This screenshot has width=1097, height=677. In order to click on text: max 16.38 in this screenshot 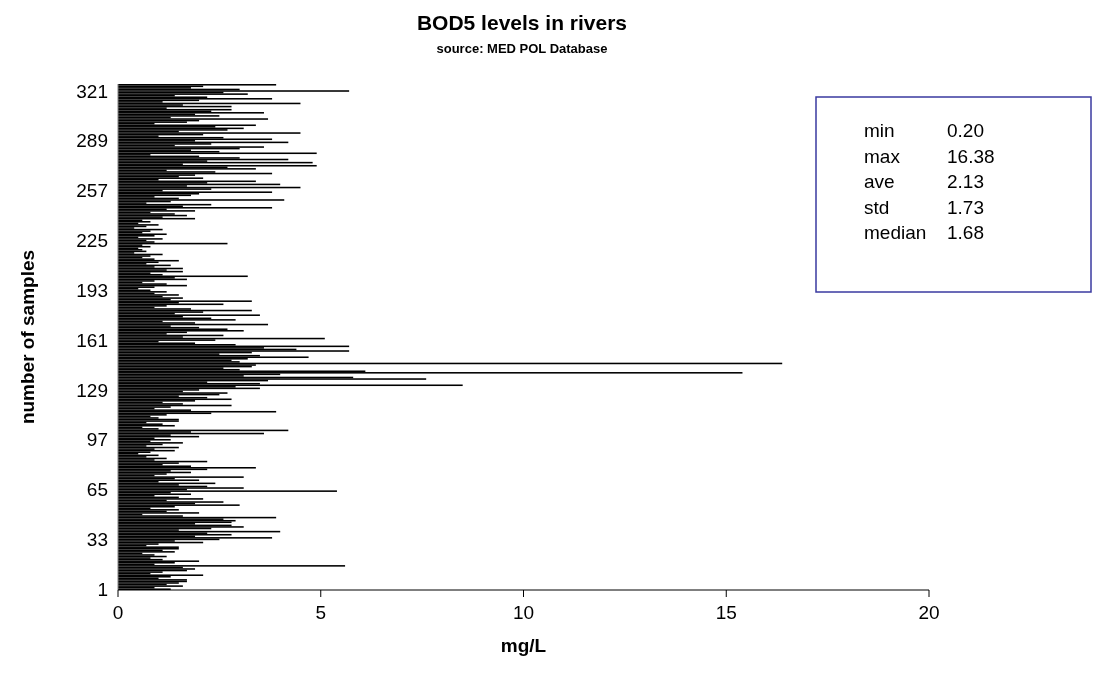, I will do `click(929, 156)`.